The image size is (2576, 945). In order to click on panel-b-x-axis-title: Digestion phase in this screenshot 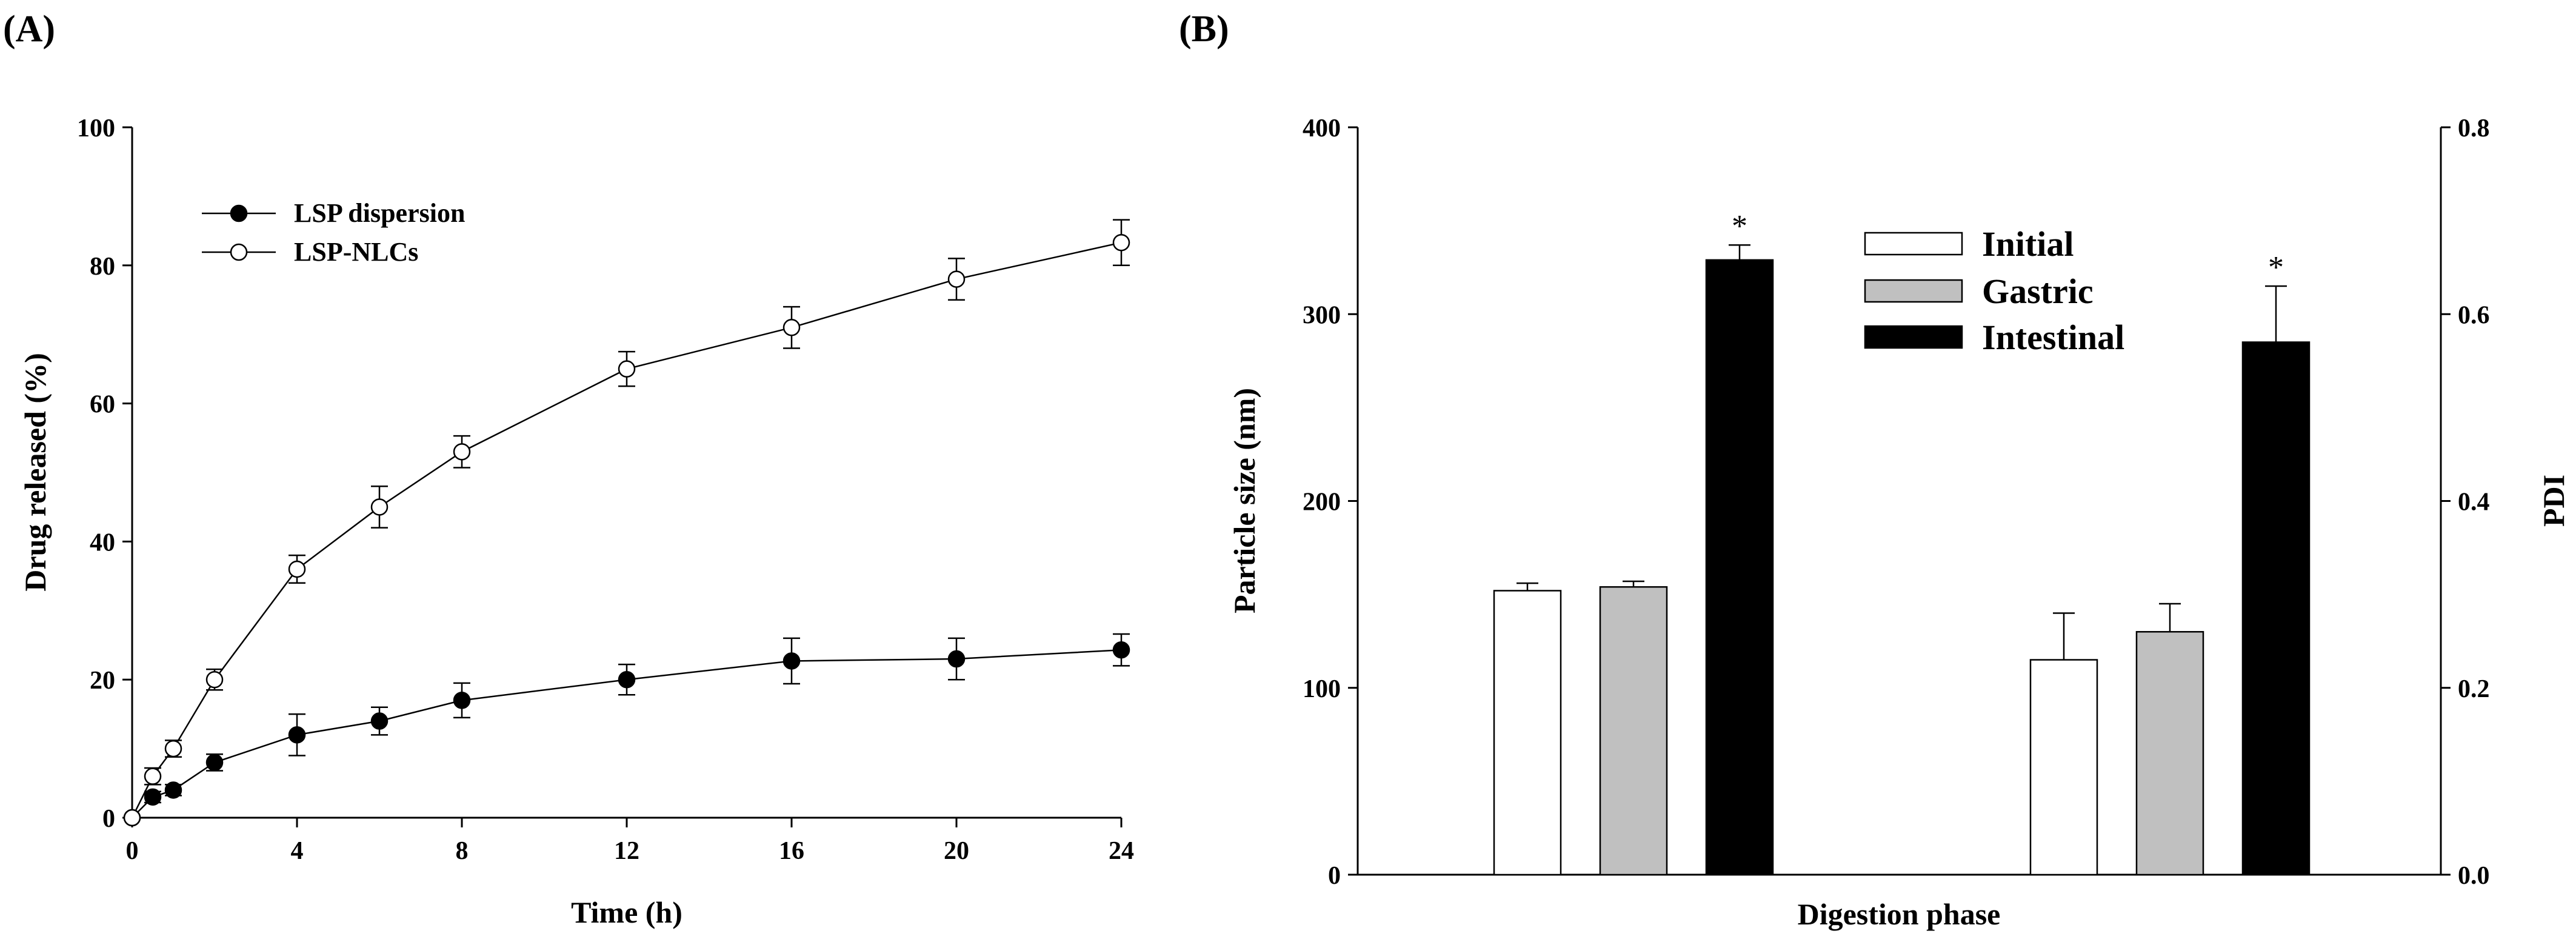, I will do `click(1899, 914)`.